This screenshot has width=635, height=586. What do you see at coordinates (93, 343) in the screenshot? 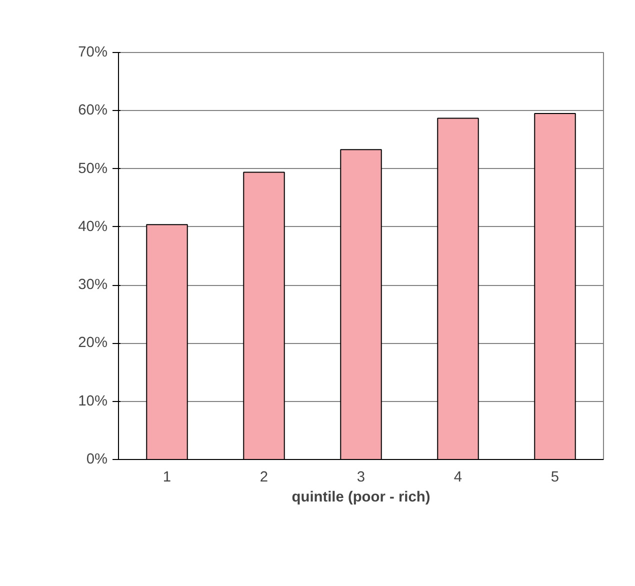
I see `y-tick-label: 20%` at bounding box center [93, 343].